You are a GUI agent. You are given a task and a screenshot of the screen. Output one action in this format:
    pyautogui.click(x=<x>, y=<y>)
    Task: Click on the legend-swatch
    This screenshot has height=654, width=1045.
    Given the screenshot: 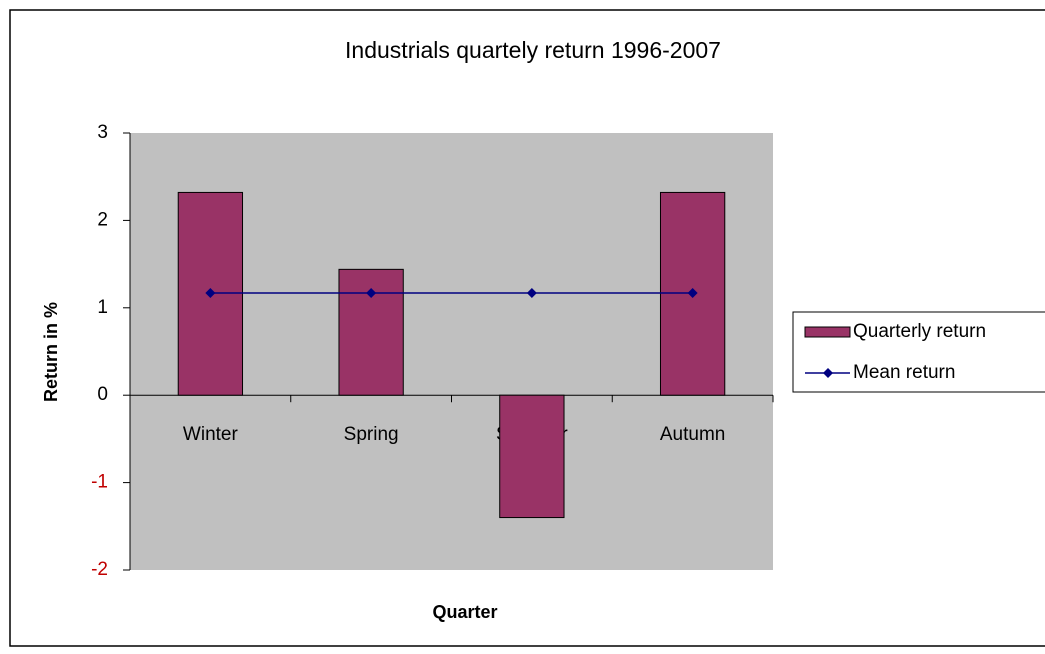 What is the action you would take?
    pyautogui.click(x=827, y=332)
    